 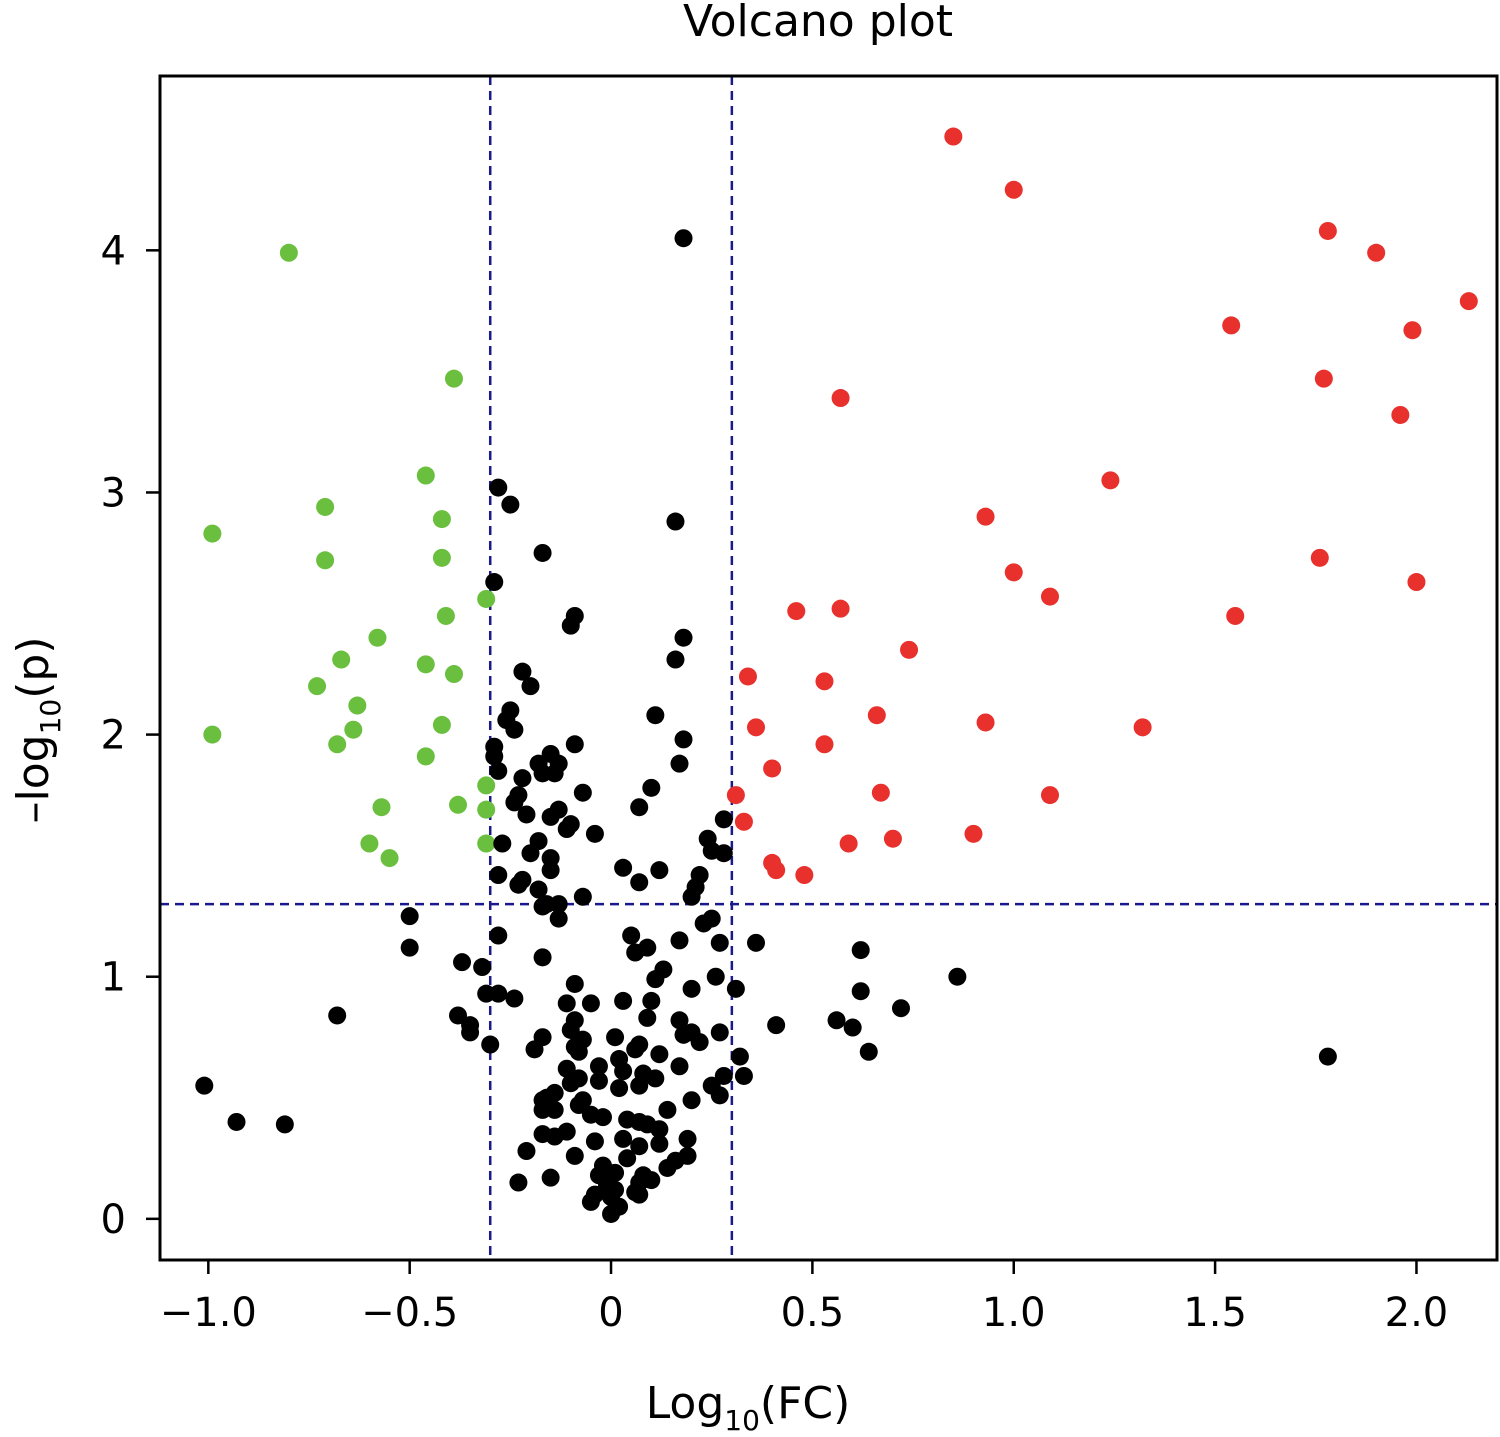 What do you see at coordinates (1417, 1313) in the screenshot?
I see `x-tick-label: 2.0` at bounding box center [1417, 1313].